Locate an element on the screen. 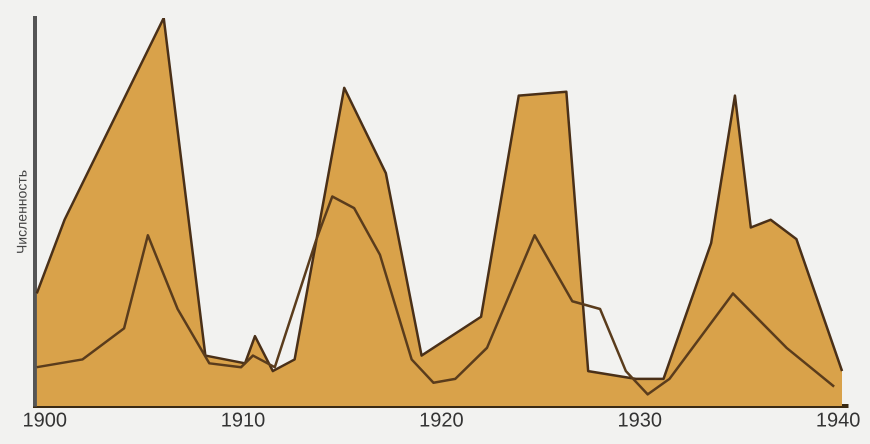 The height and width of the screenshot is (444, 870). x-tick-label: 1900 is located at coordinates (44, 421).